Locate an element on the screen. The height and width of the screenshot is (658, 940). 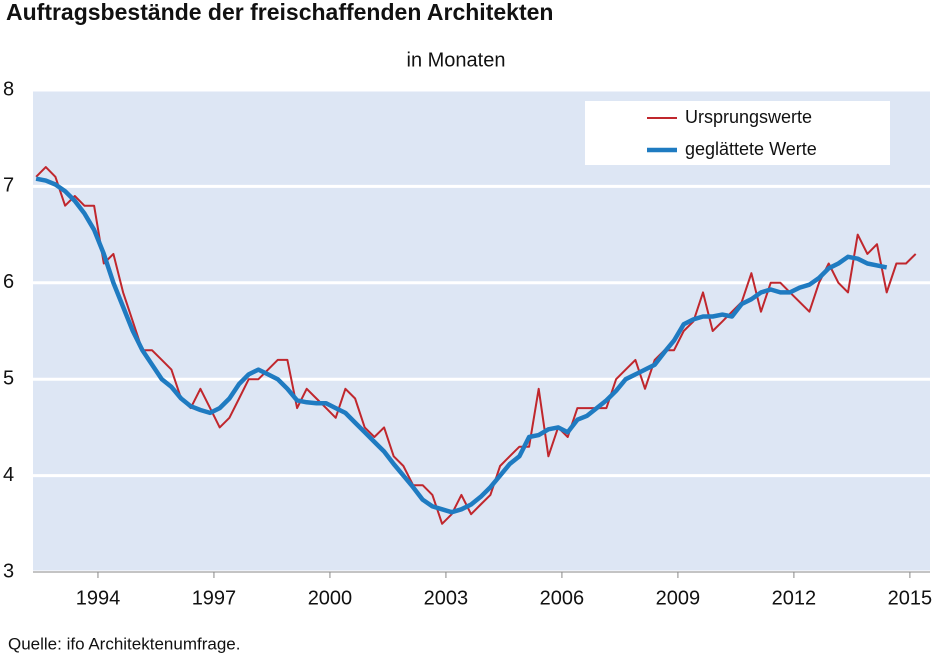
x-tick-label: 2012 is located at coordinates (794, 598).